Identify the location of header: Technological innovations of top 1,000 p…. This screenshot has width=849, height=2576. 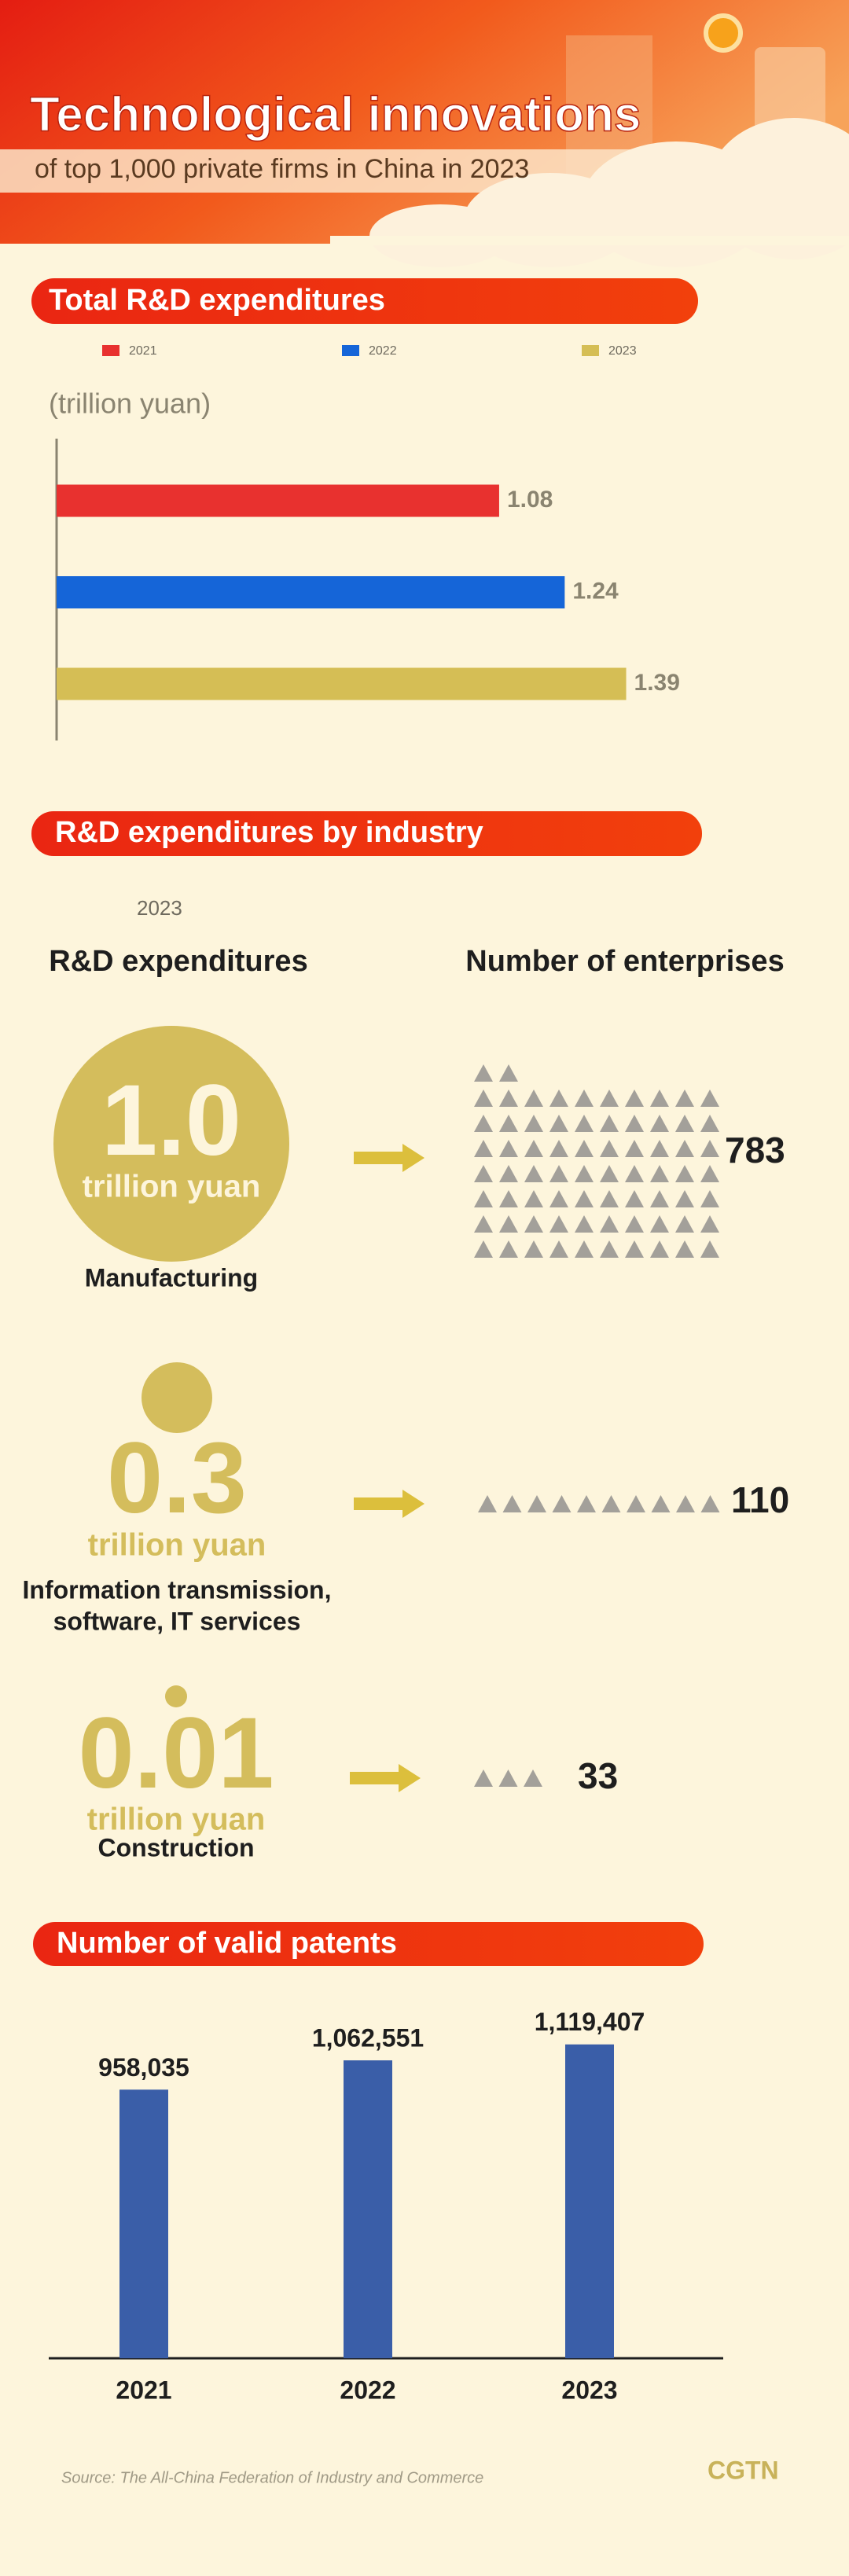
(424, 133).